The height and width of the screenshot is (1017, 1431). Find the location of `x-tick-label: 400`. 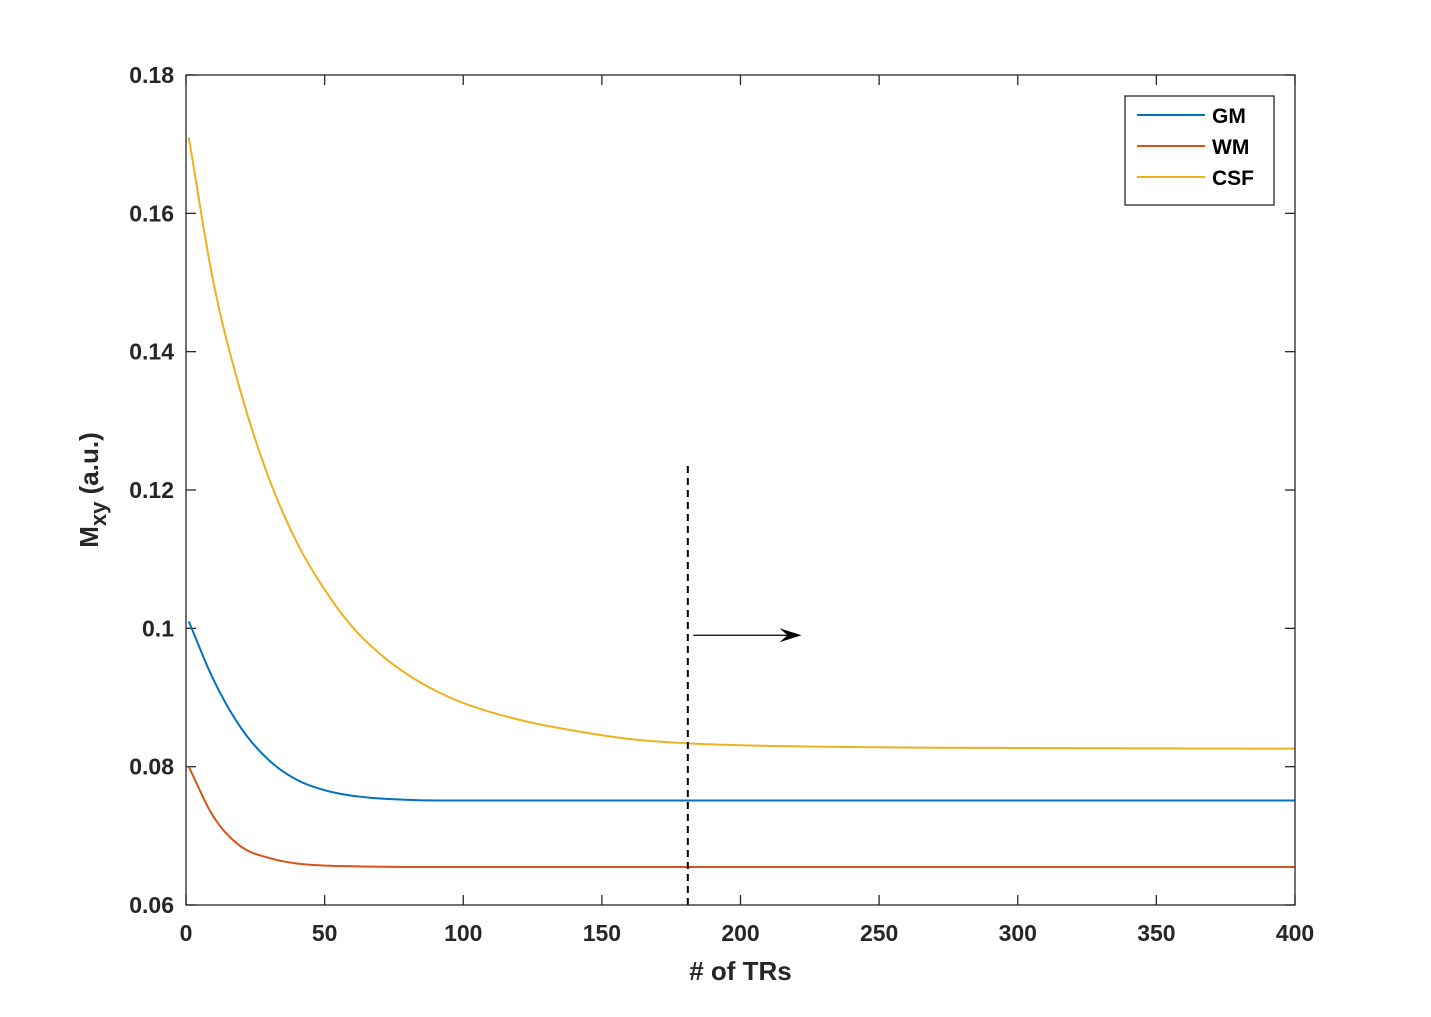

x-tick-label: 400 is located at coordinates (1295, 933).